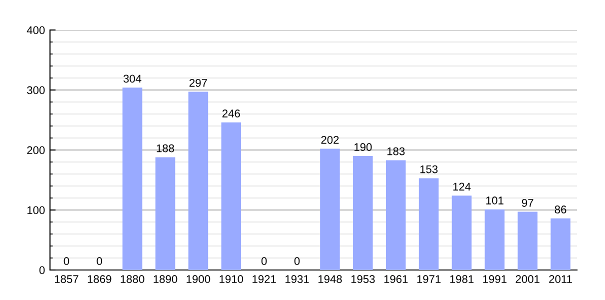  I want to click on y-tick-label: 400, so click(35, 30).